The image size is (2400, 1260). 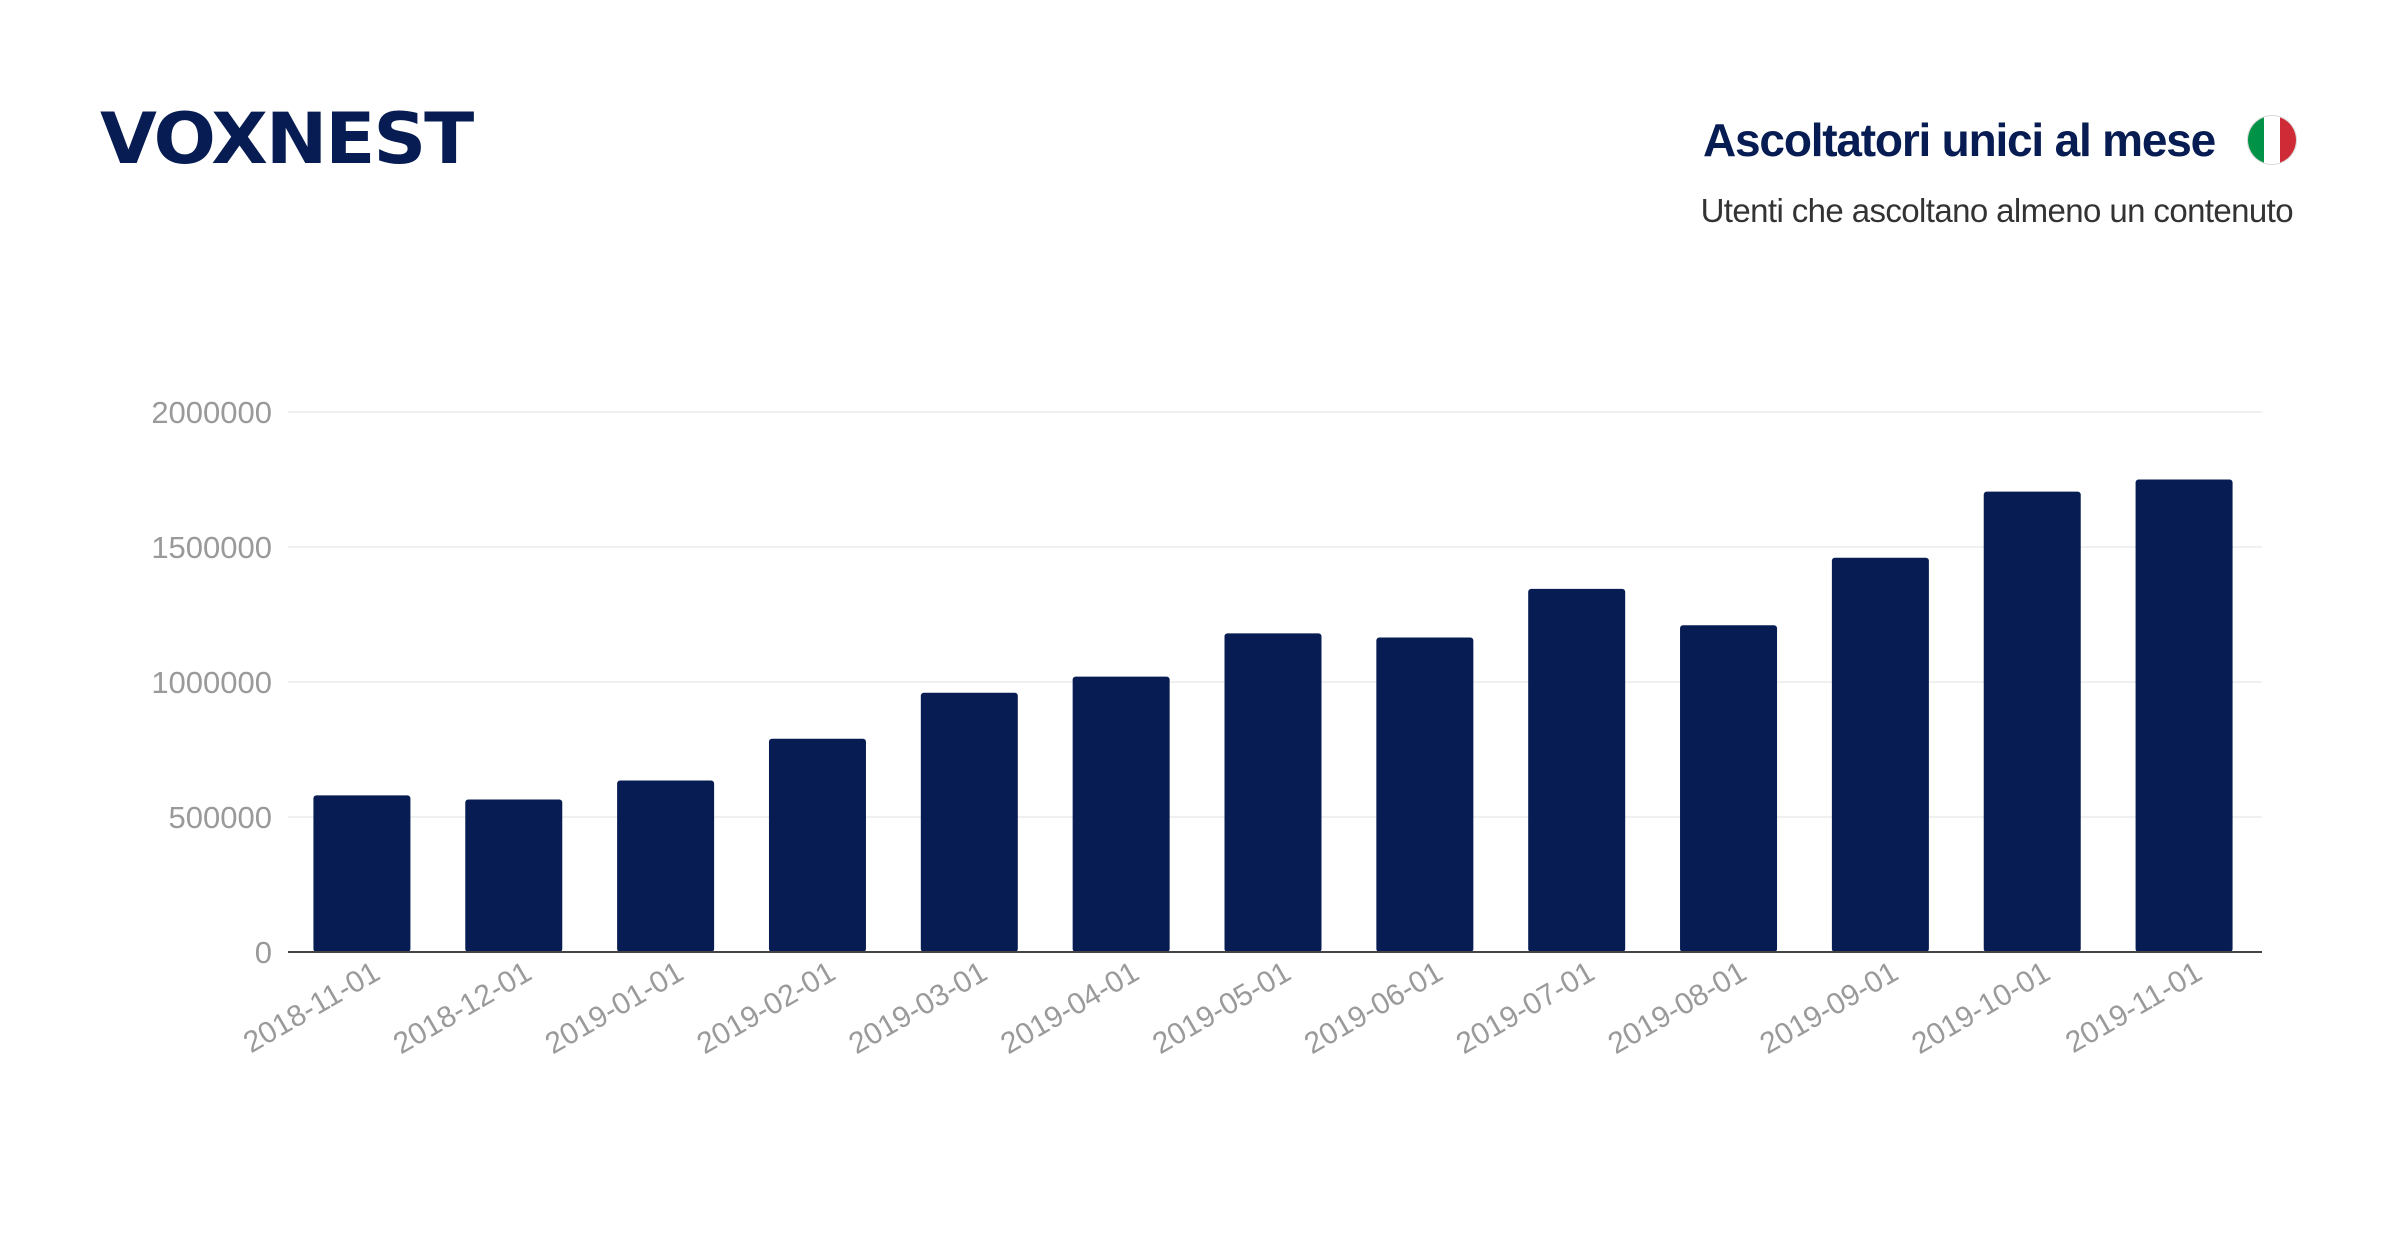 I want to click on chart-subtitle: Utenti che ascoltano almeno un contenuto, so click(x=1997, y=210).